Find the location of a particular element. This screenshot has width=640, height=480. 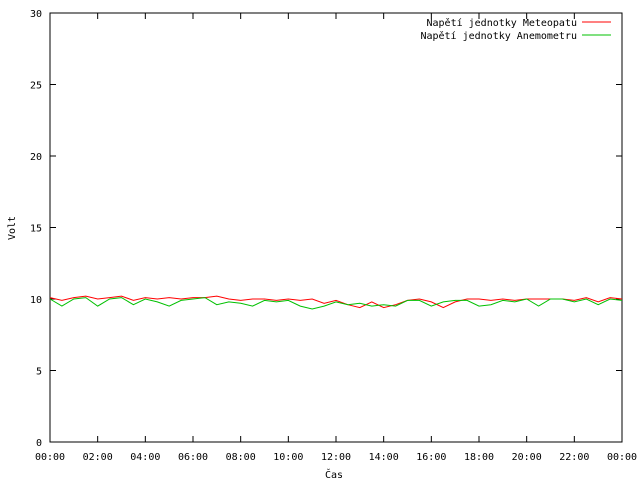

y-tick-label: 0 is located at coordinates (39, 443).